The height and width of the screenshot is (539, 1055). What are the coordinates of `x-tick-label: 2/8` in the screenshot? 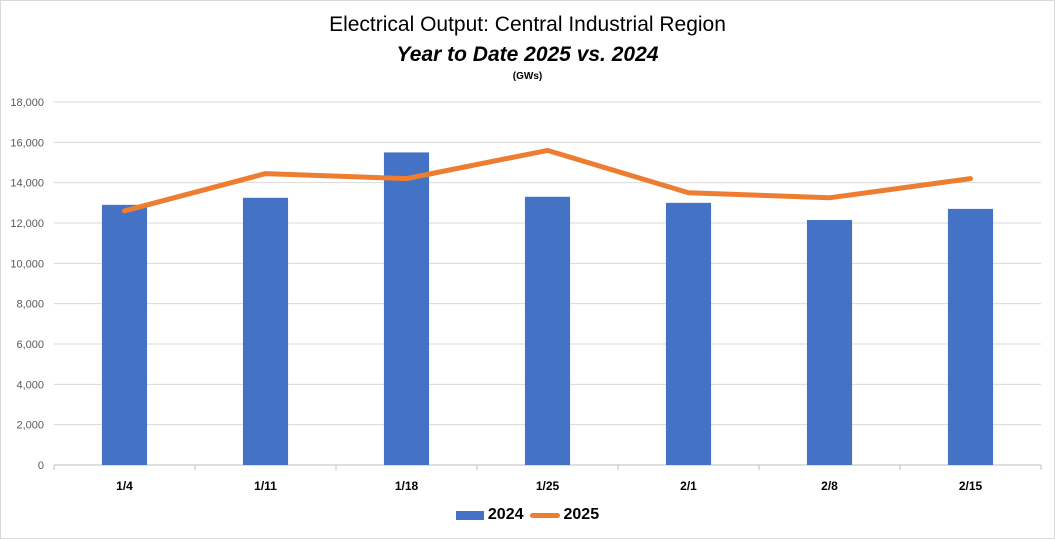 It's located at (829, 486).